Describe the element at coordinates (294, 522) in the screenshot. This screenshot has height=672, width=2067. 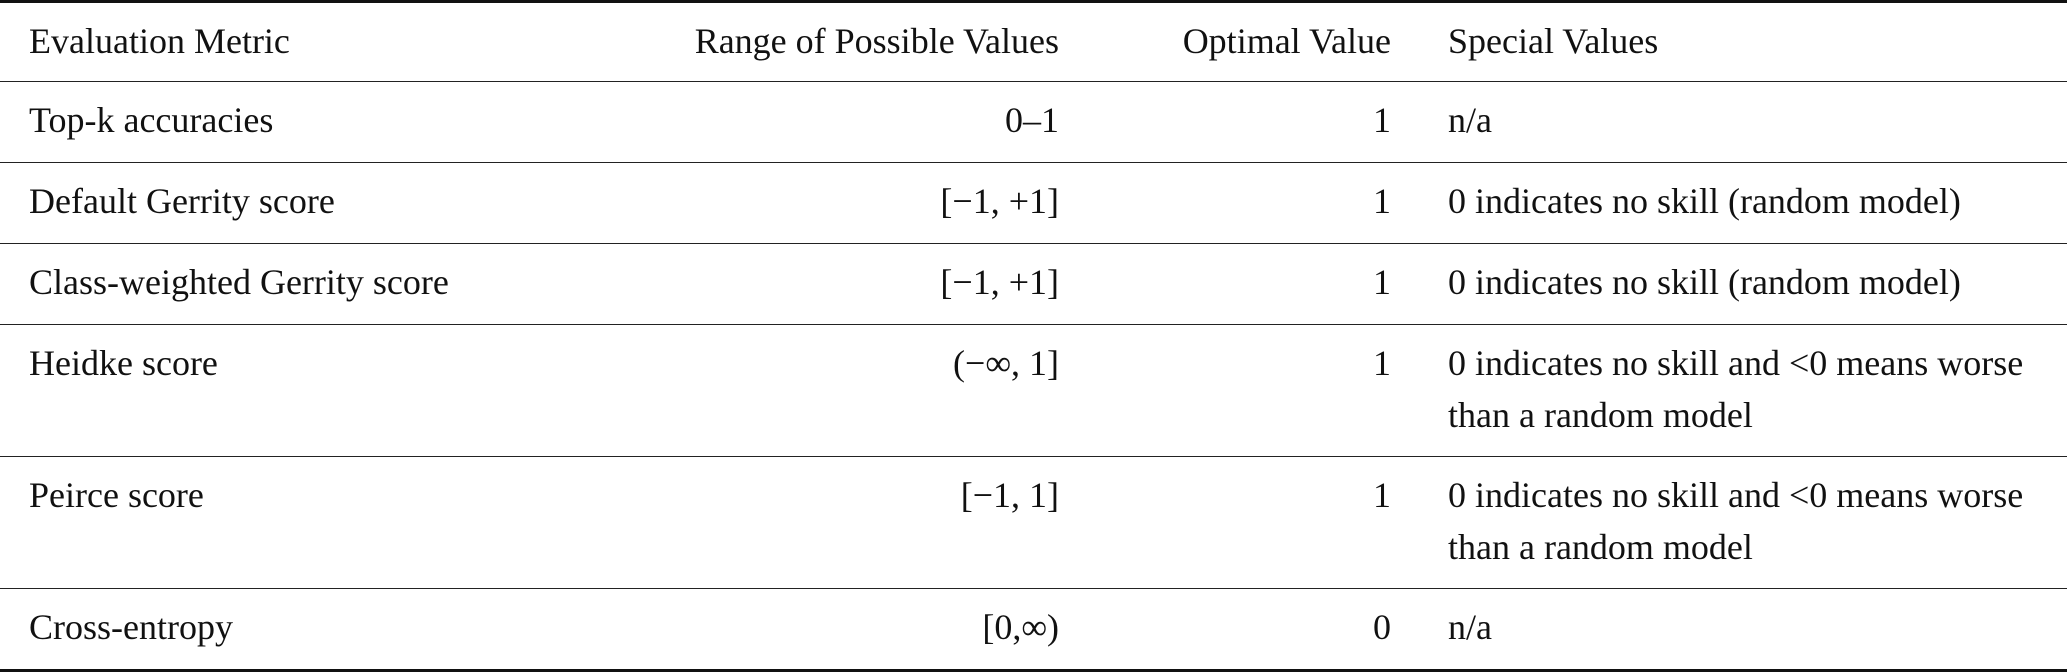
I see `table-cell: Peirce score` at that location.